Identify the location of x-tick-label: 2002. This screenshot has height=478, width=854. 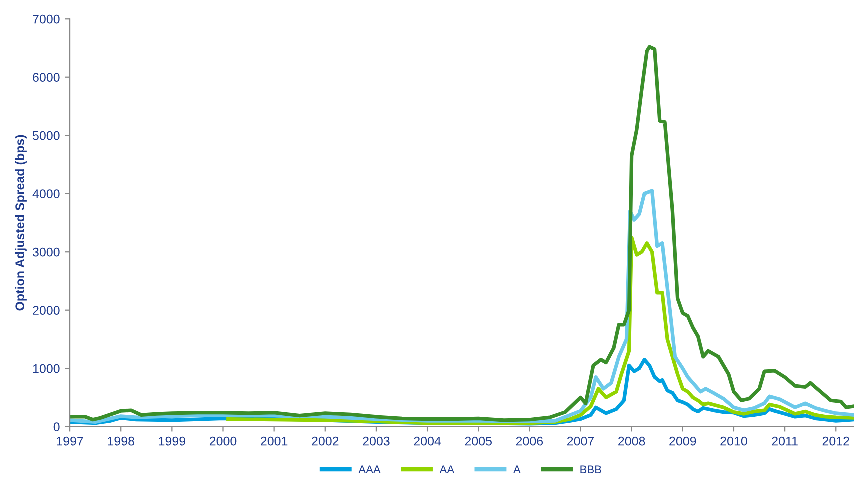
(325, 441).